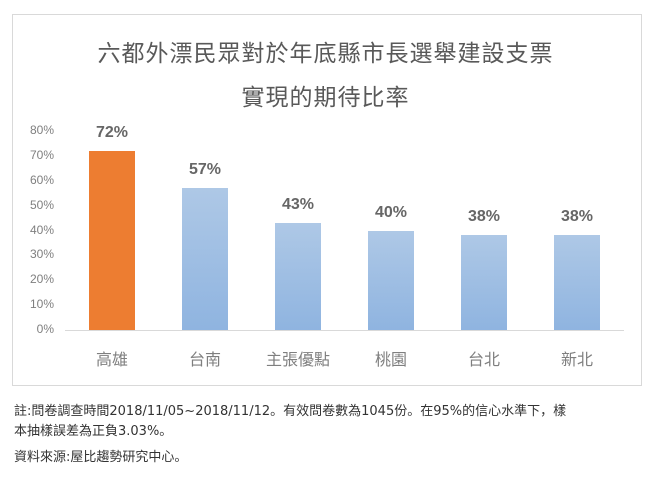 This screenshot has width=651, height=479. Describe the element at coordinates (344, 330) in the screenshot. I see `x-axis-line` at that location.